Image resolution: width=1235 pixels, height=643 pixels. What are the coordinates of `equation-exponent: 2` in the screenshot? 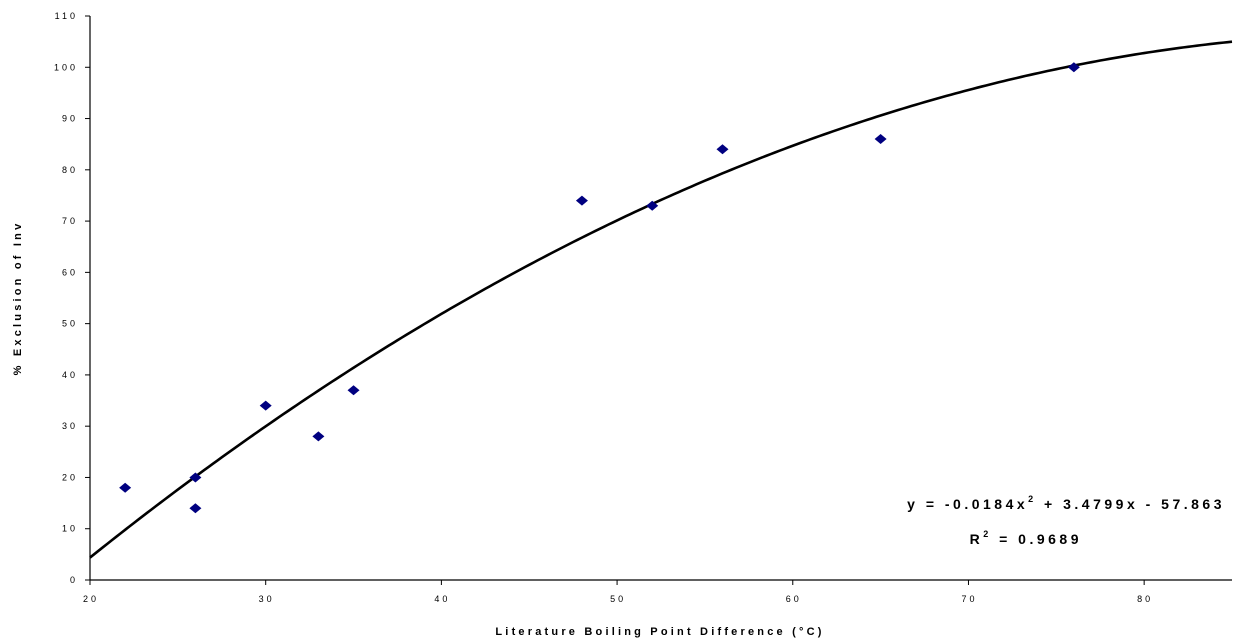 It's located at (1032, 499).